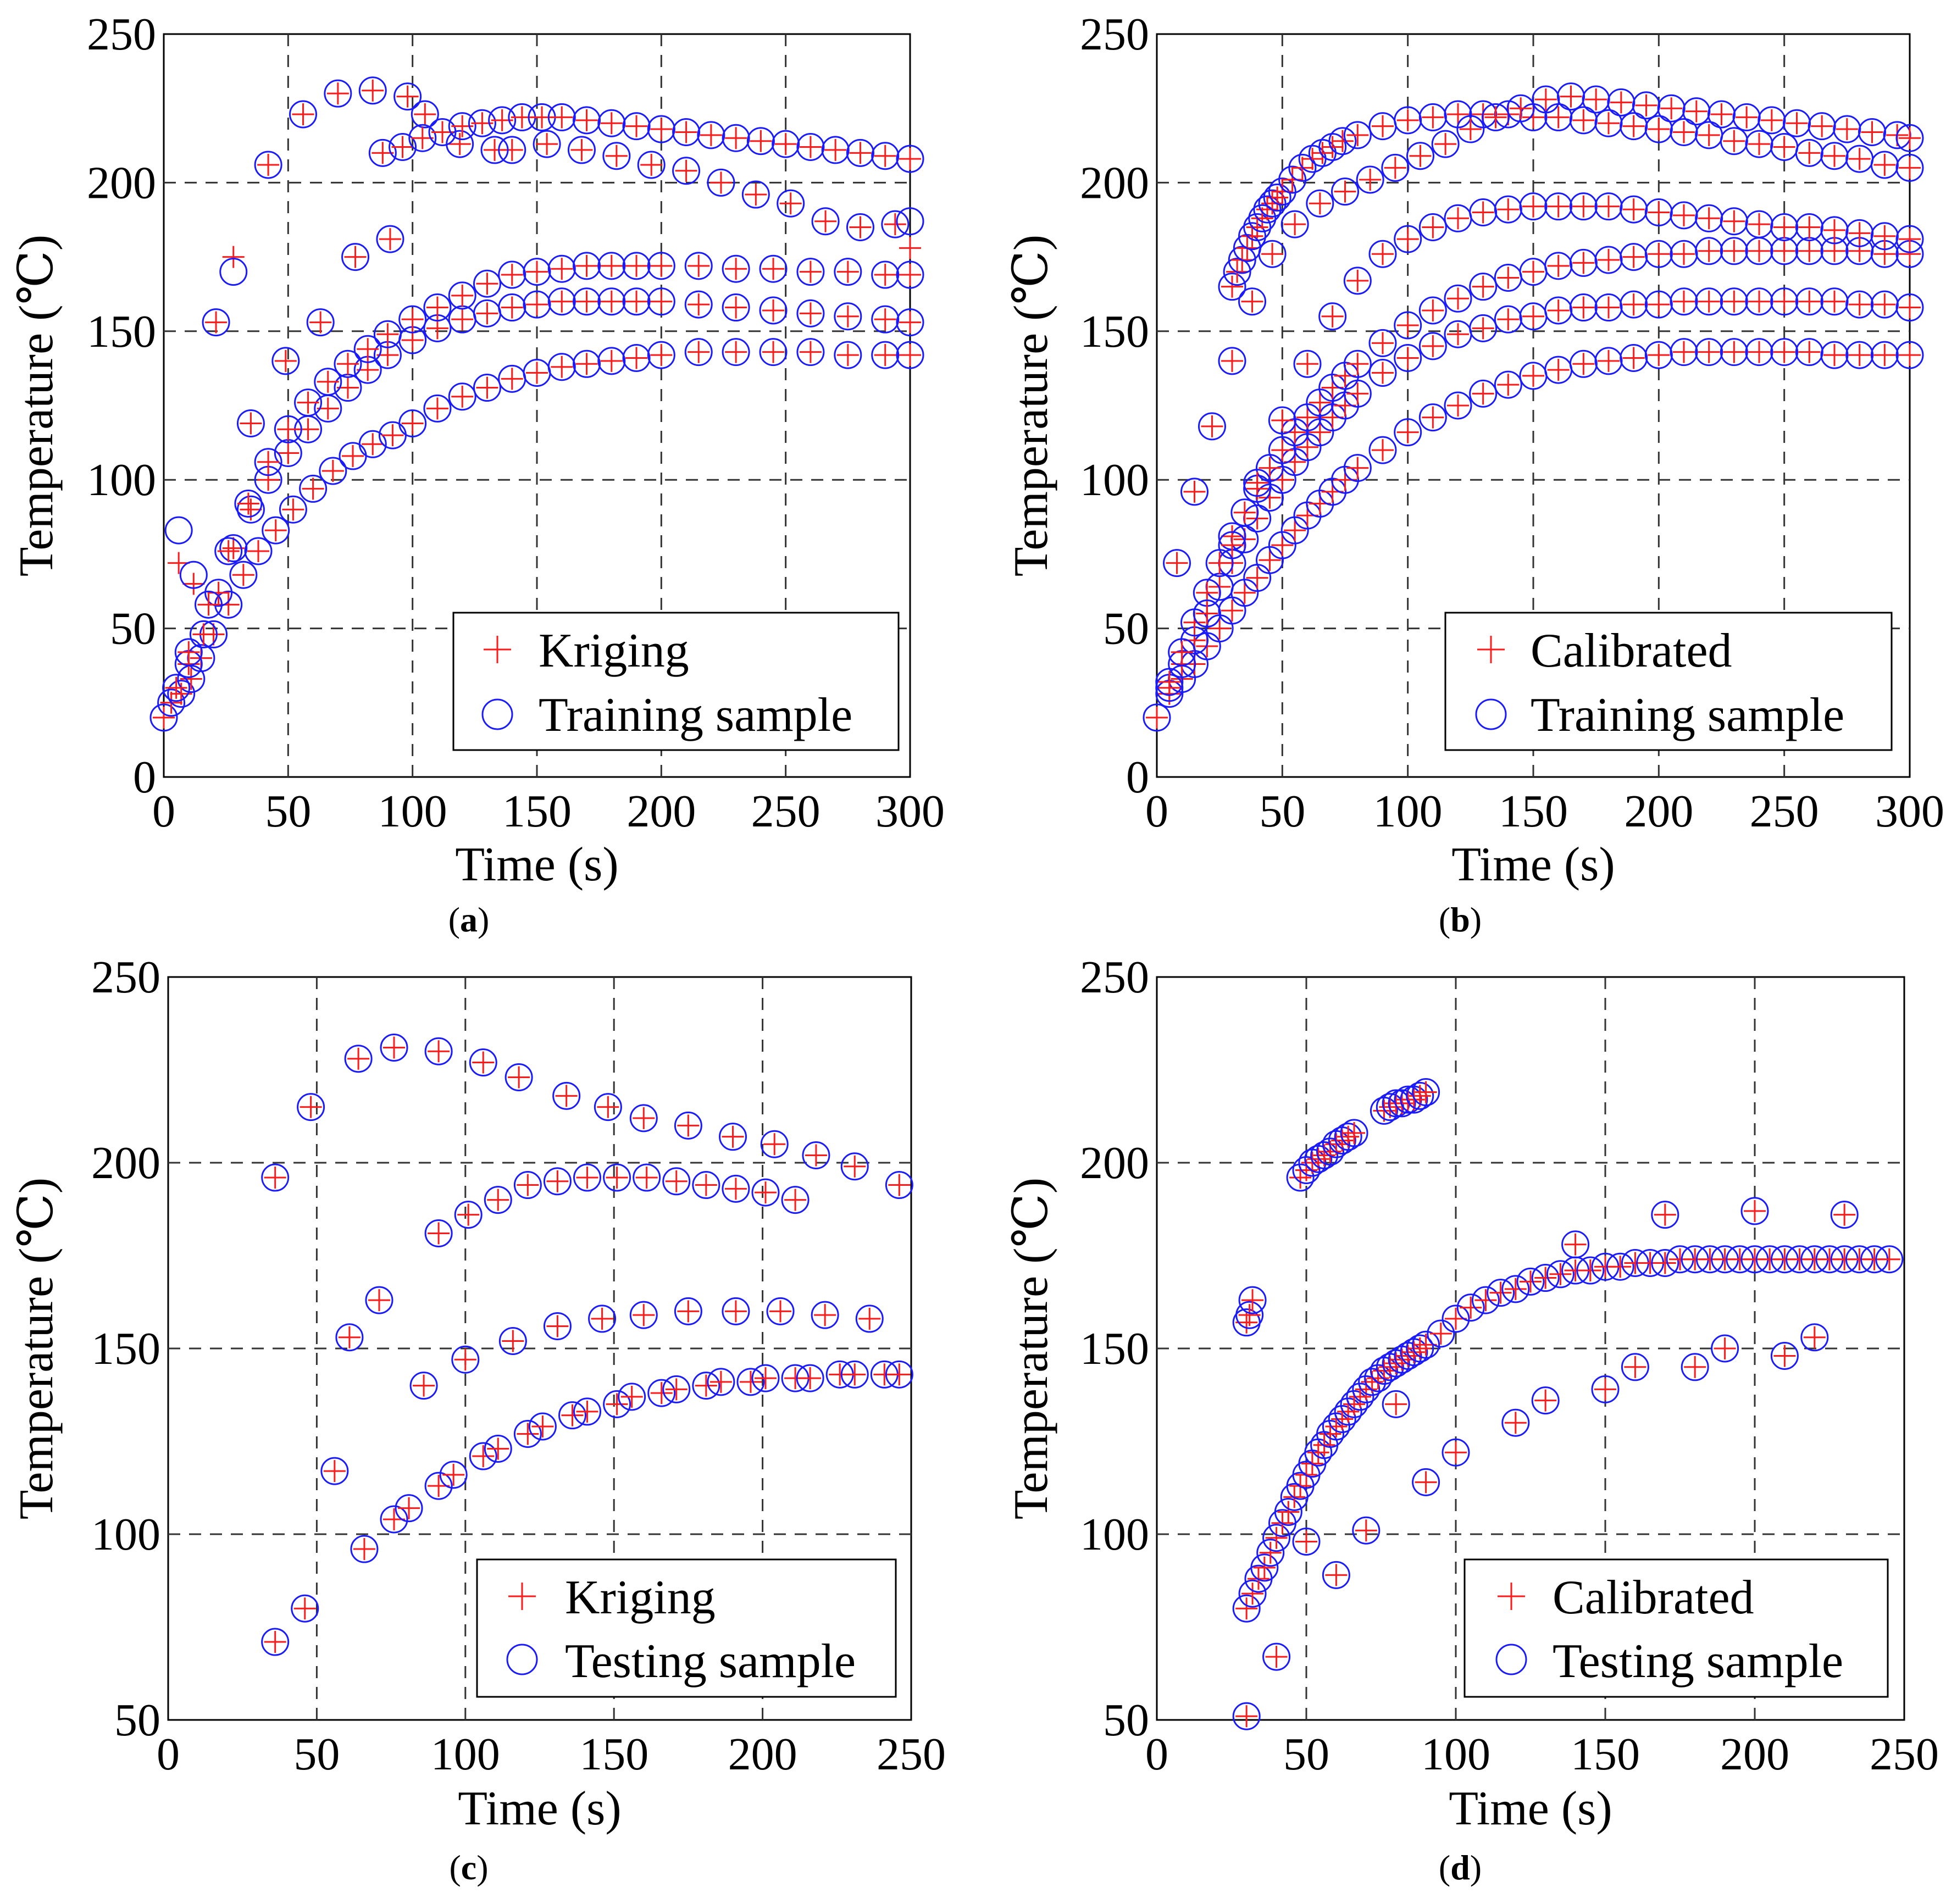 The height and width of the screenshot is (1904, 1957). What do you see at coordinates (1114, 1348) in the screenshot?
I see `y-tick-label: 150` at bounding box center [1114, 1348].